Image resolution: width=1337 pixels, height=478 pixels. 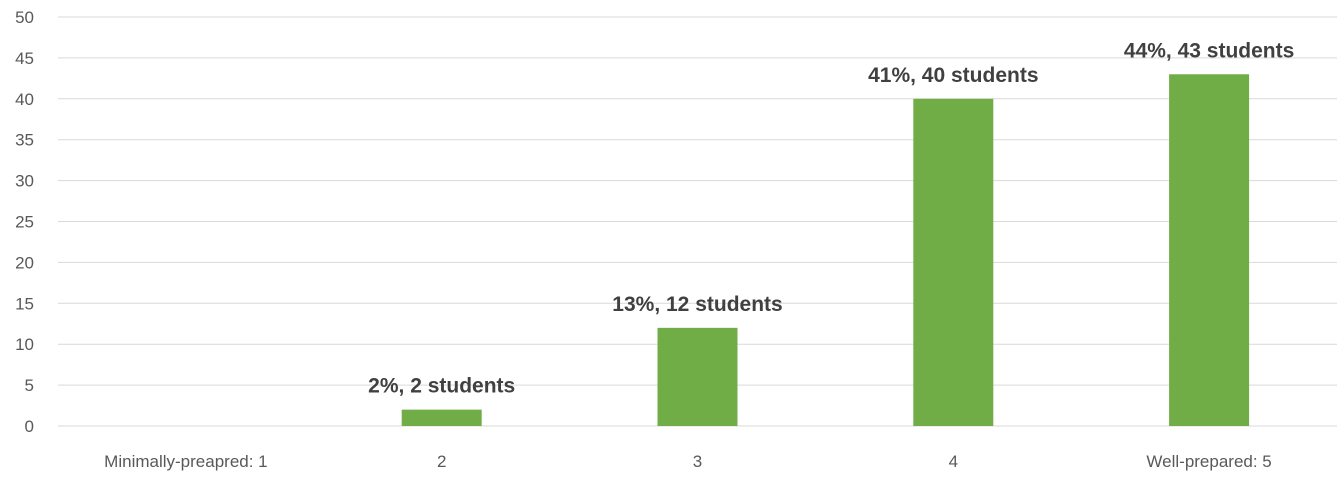 I want to click on y-tick-label: 5, so click(x=29, y=385).